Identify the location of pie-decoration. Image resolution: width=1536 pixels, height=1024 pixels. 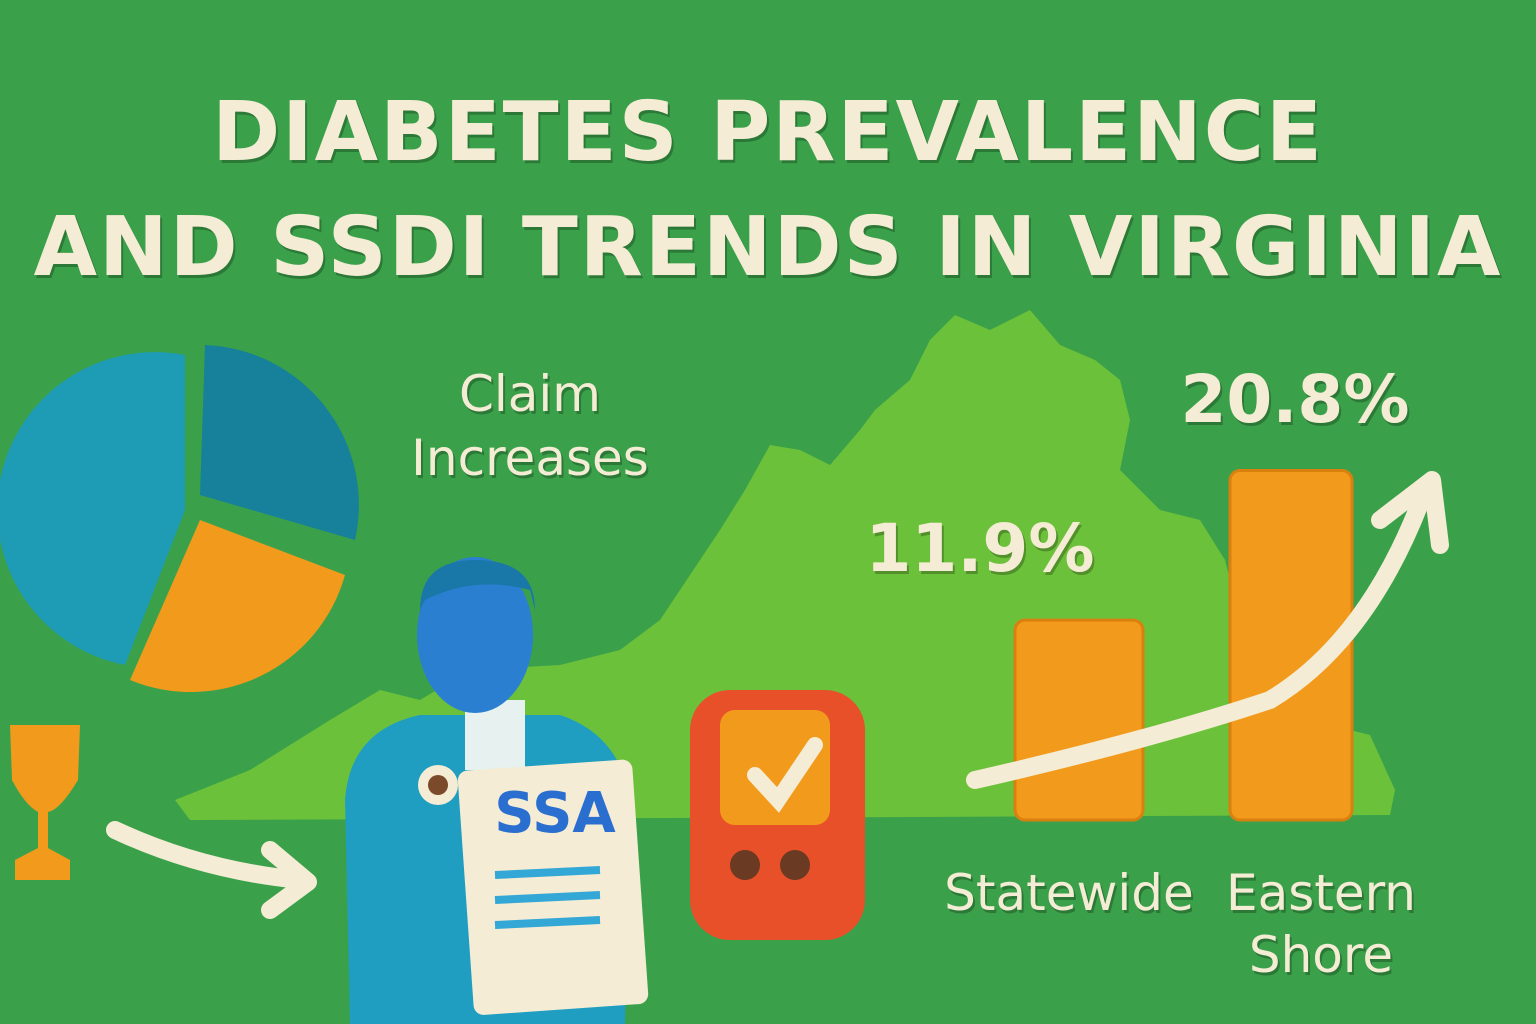
(179, 519).